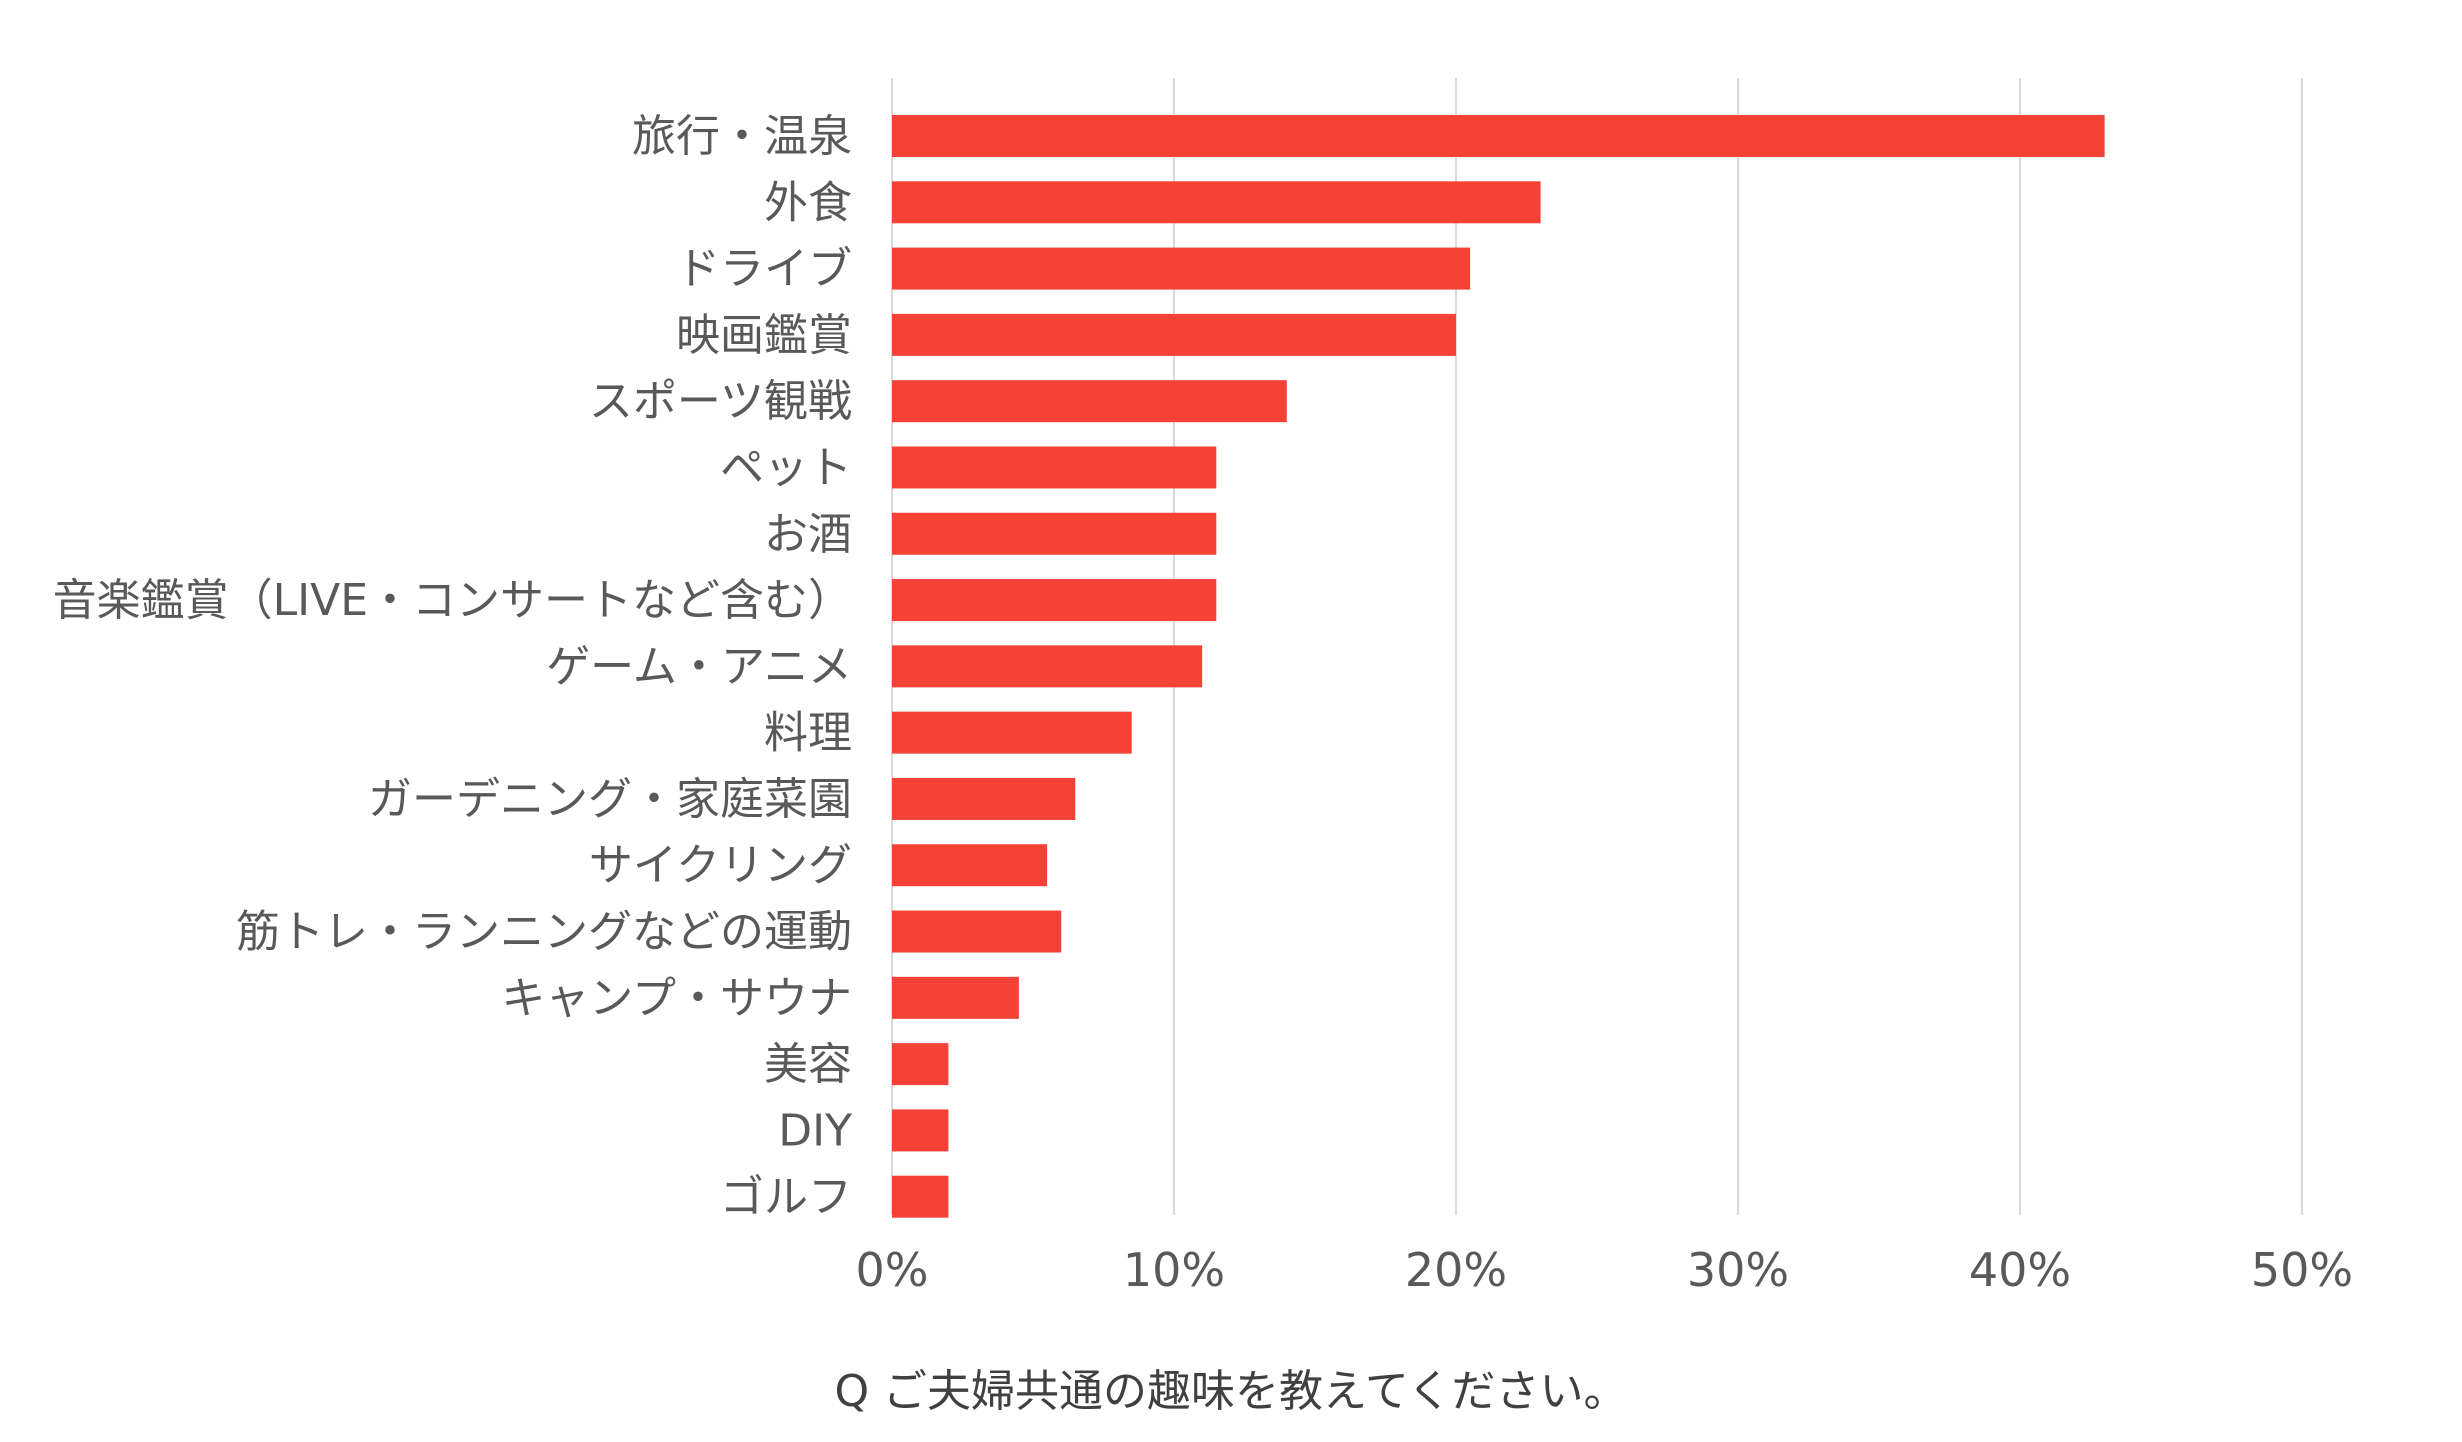  What do you see at coordinates (808, 534) in the screenshot?
I see `category-label: お酒` at bounding box center [808, 534].